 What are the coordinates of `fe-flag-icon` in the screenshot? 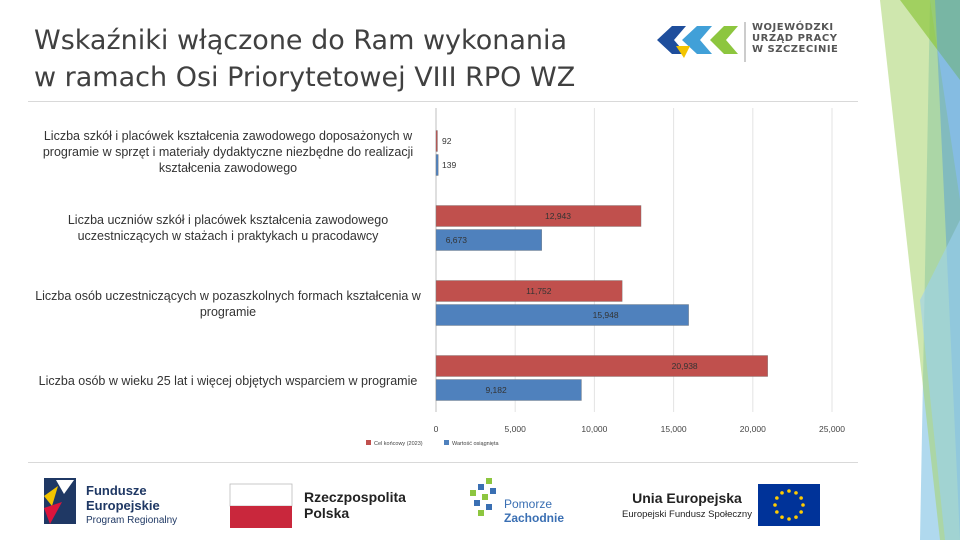 It's located at (60, 501).